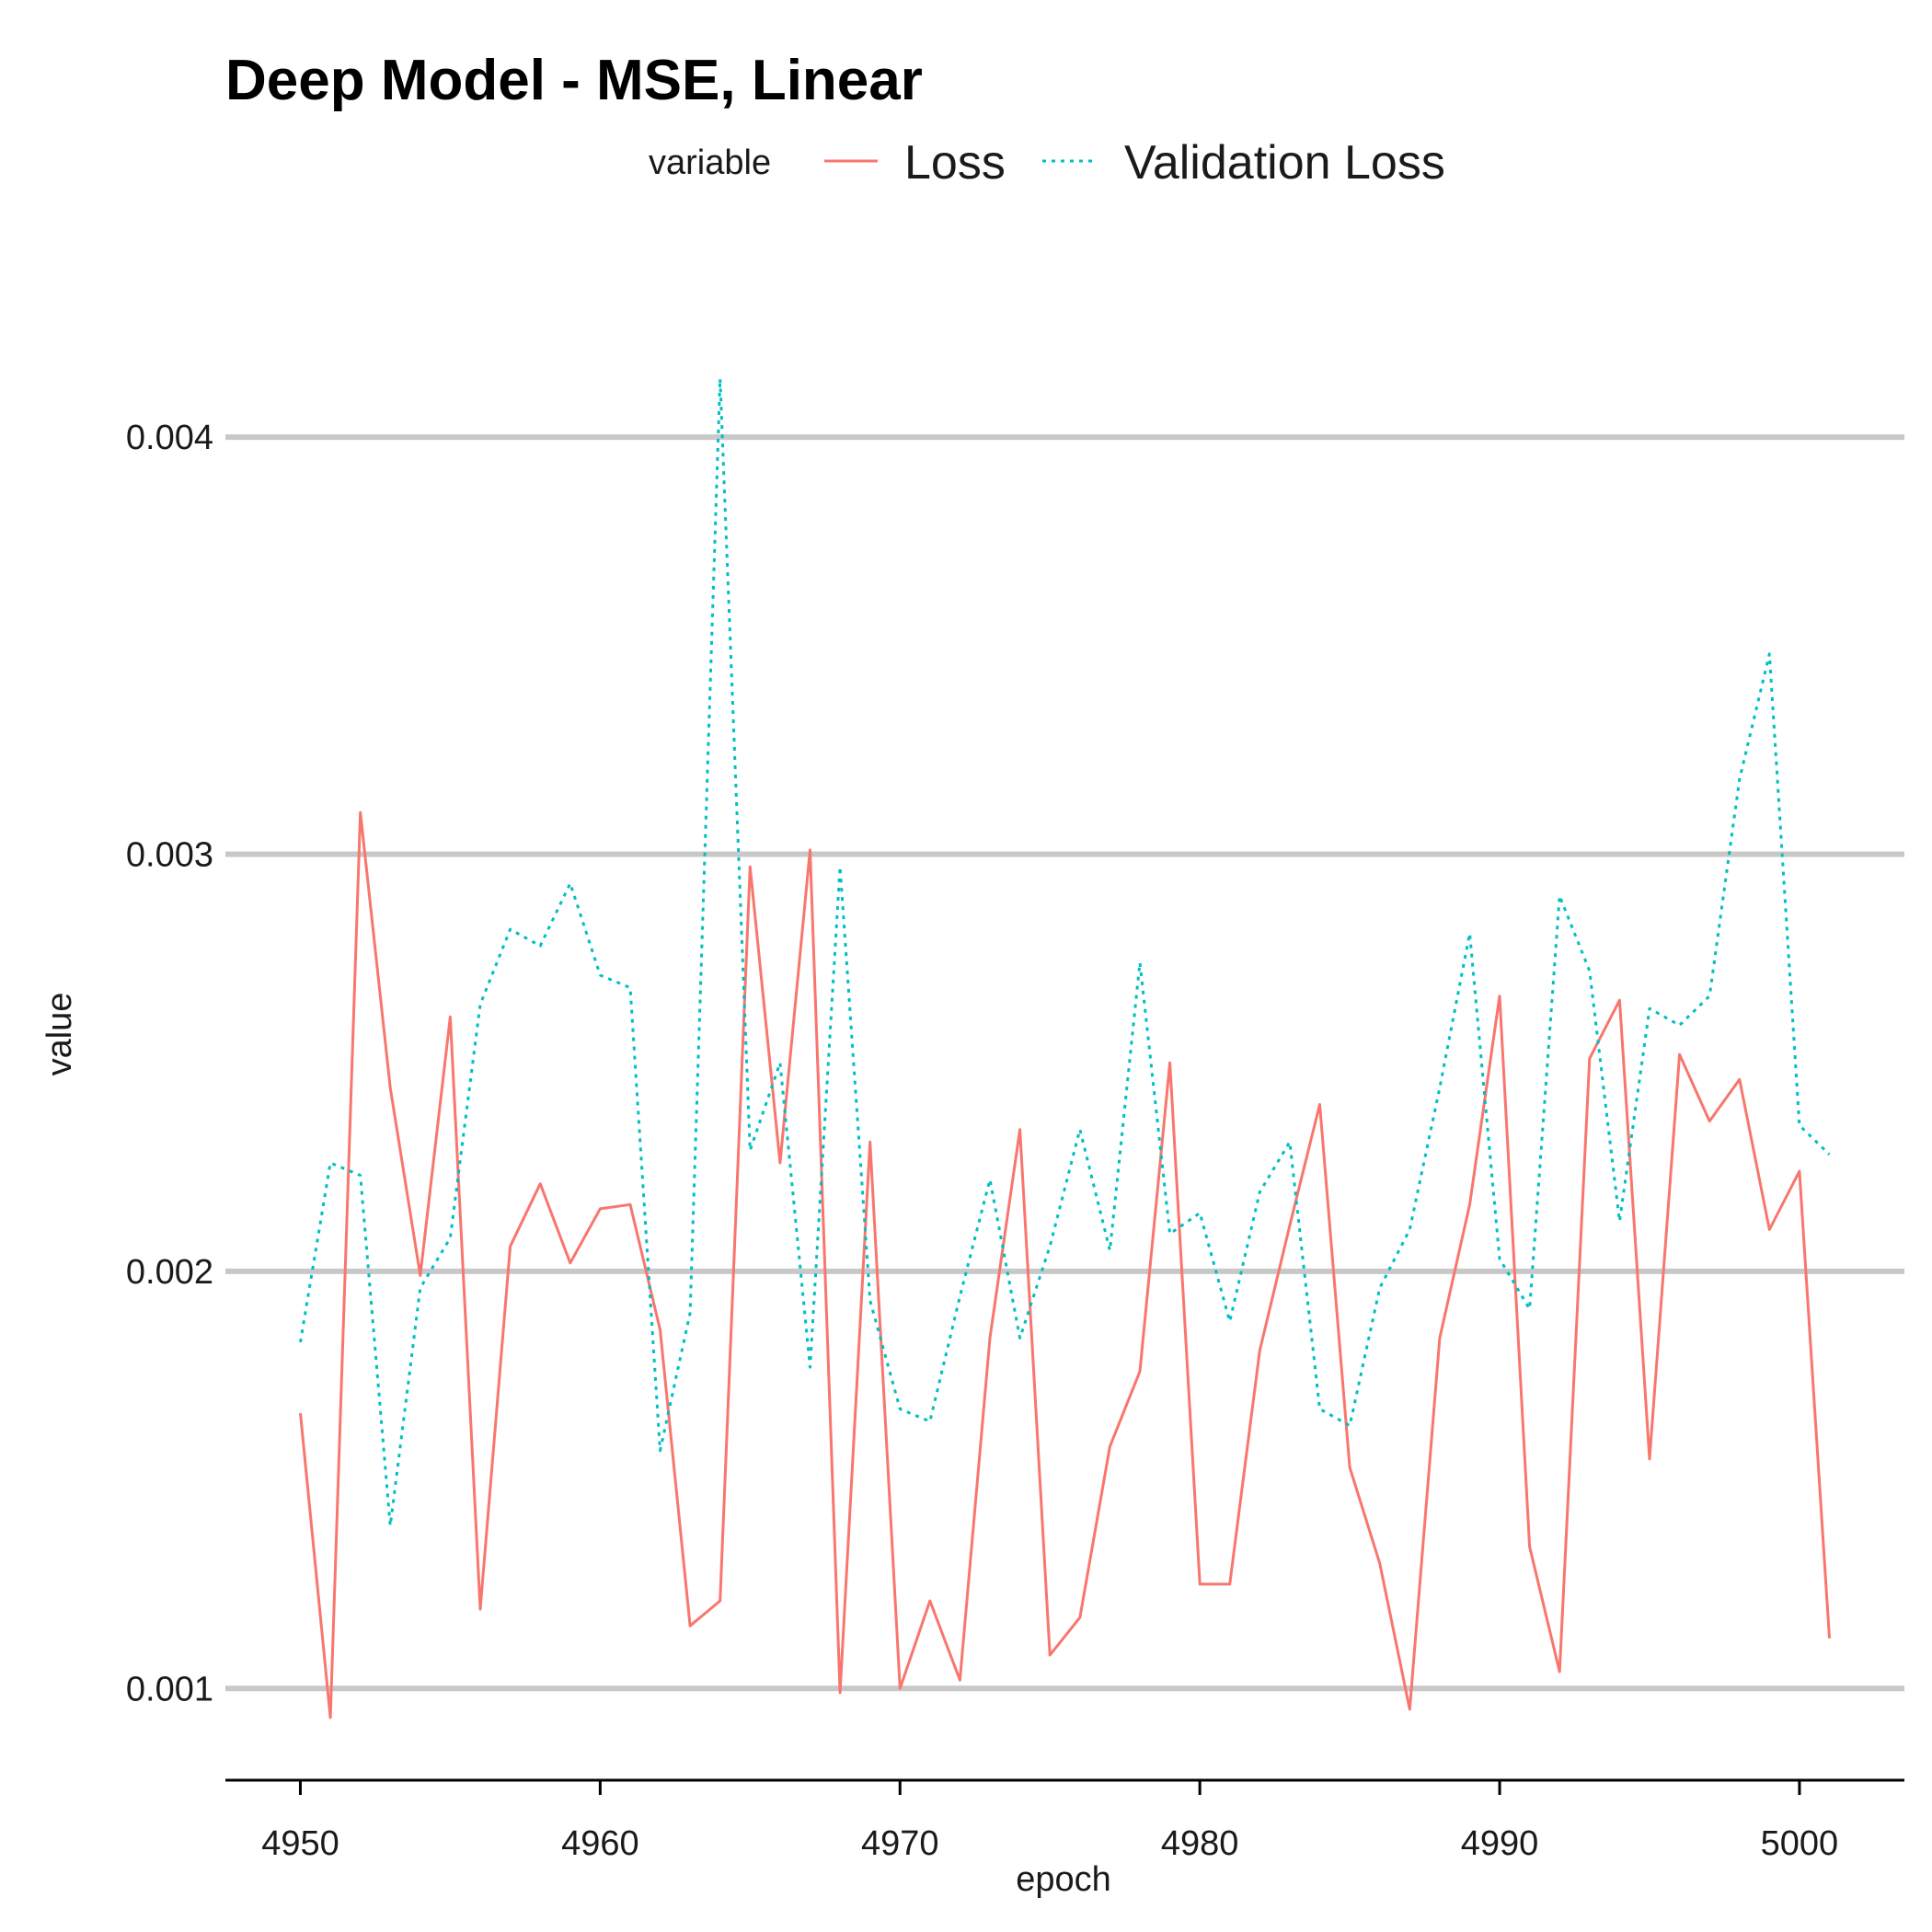 Image resolution: width=1932 pixels, height=1932 pixels. What do you see at coordinates (1500, 1843) in the screenshot?
I see `x-tick-label: 4990` at bounding box center [1500, 1843].